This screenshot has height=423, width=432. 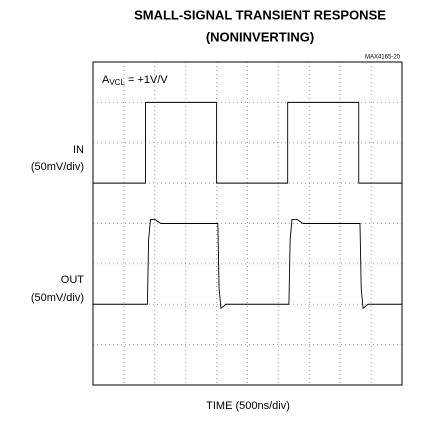 What do you see at coordinates (247, 142) in the screenshot?
I see `trace` at bounding box center [247, 142].